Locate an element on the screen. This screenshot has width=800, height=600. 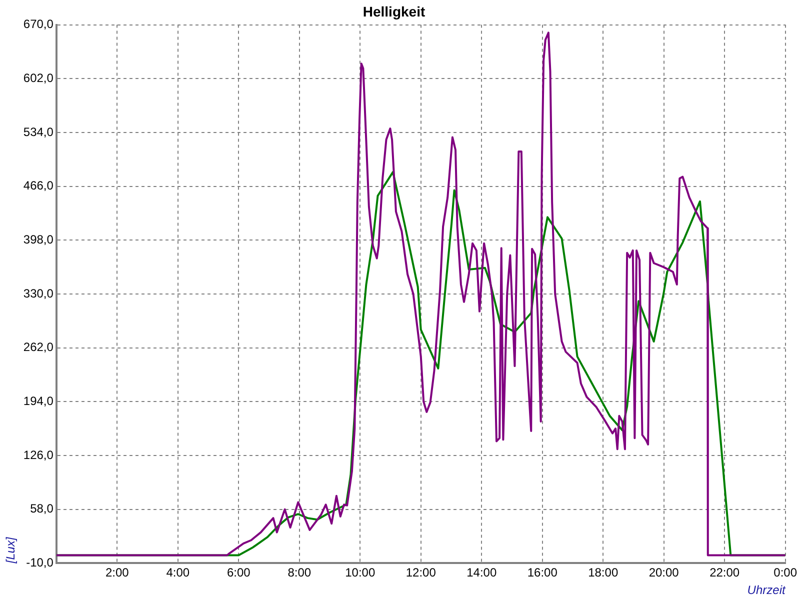
x-tick-label: 16:00 is located at coordinates (542, 573).